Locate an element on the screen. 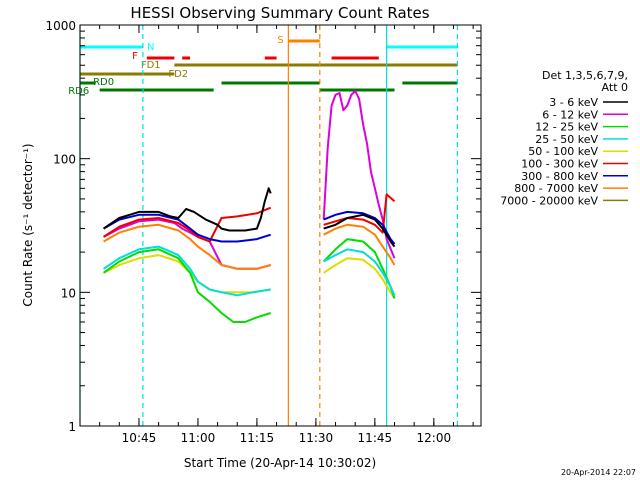 This screenshot has width=640, height=480. x-tick-label: 11:15 is located at coordinates (257, 438).